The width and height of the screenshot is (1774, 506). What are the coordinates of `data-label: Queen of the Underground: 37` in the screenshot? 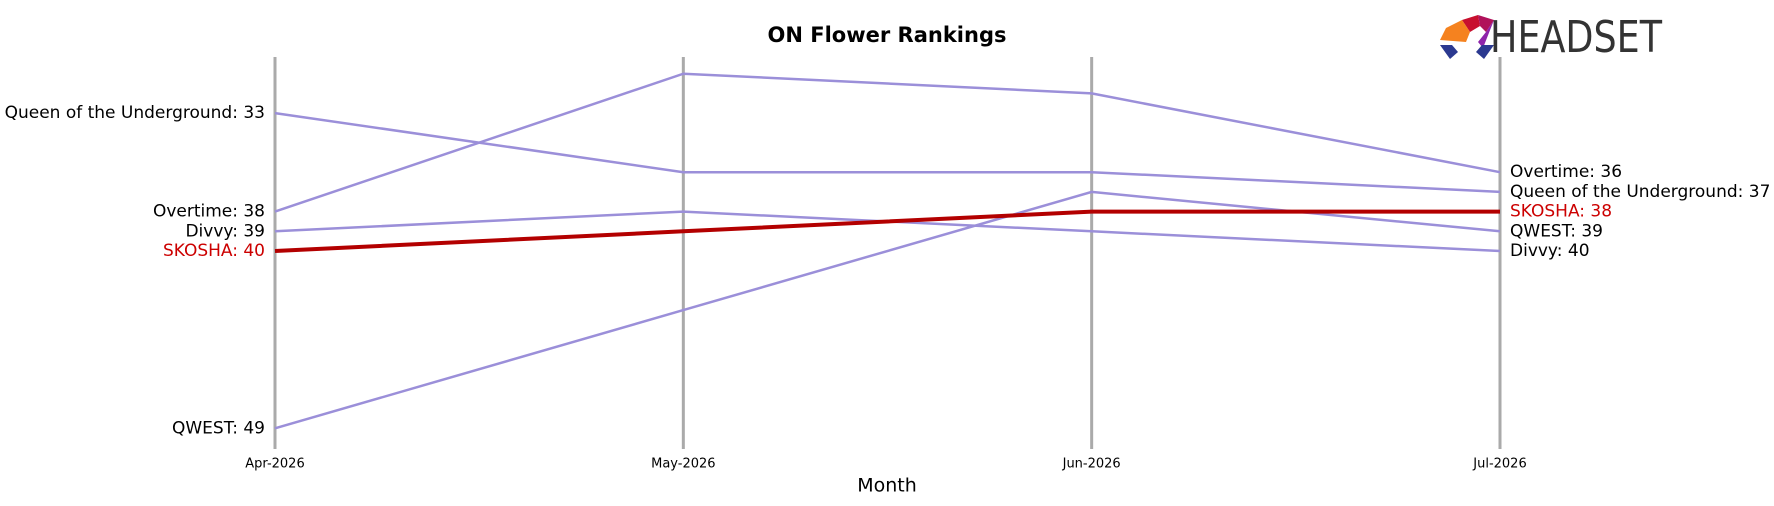 It's located at (1640, 192).